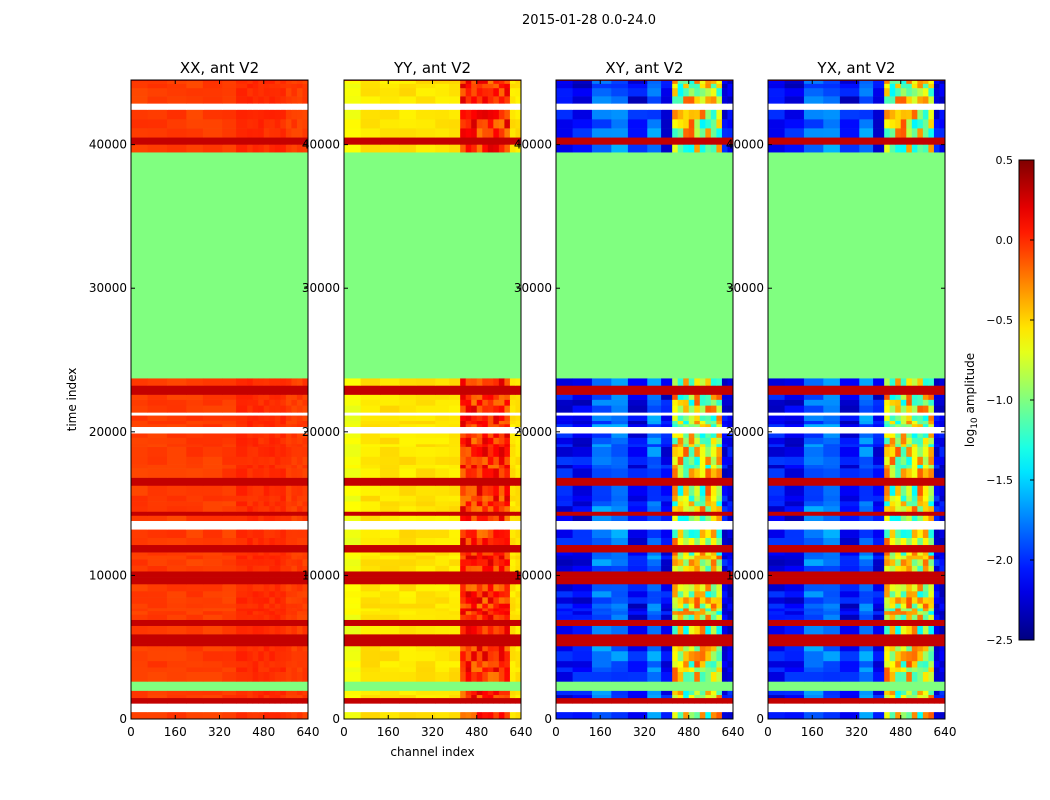 The width and height of the screenshot is (1050, 800). What do you see at coordinates (999, 320) in the screenshot?
I see `colorbar-tick-label: −0.5` at bounding box center [999, 320].